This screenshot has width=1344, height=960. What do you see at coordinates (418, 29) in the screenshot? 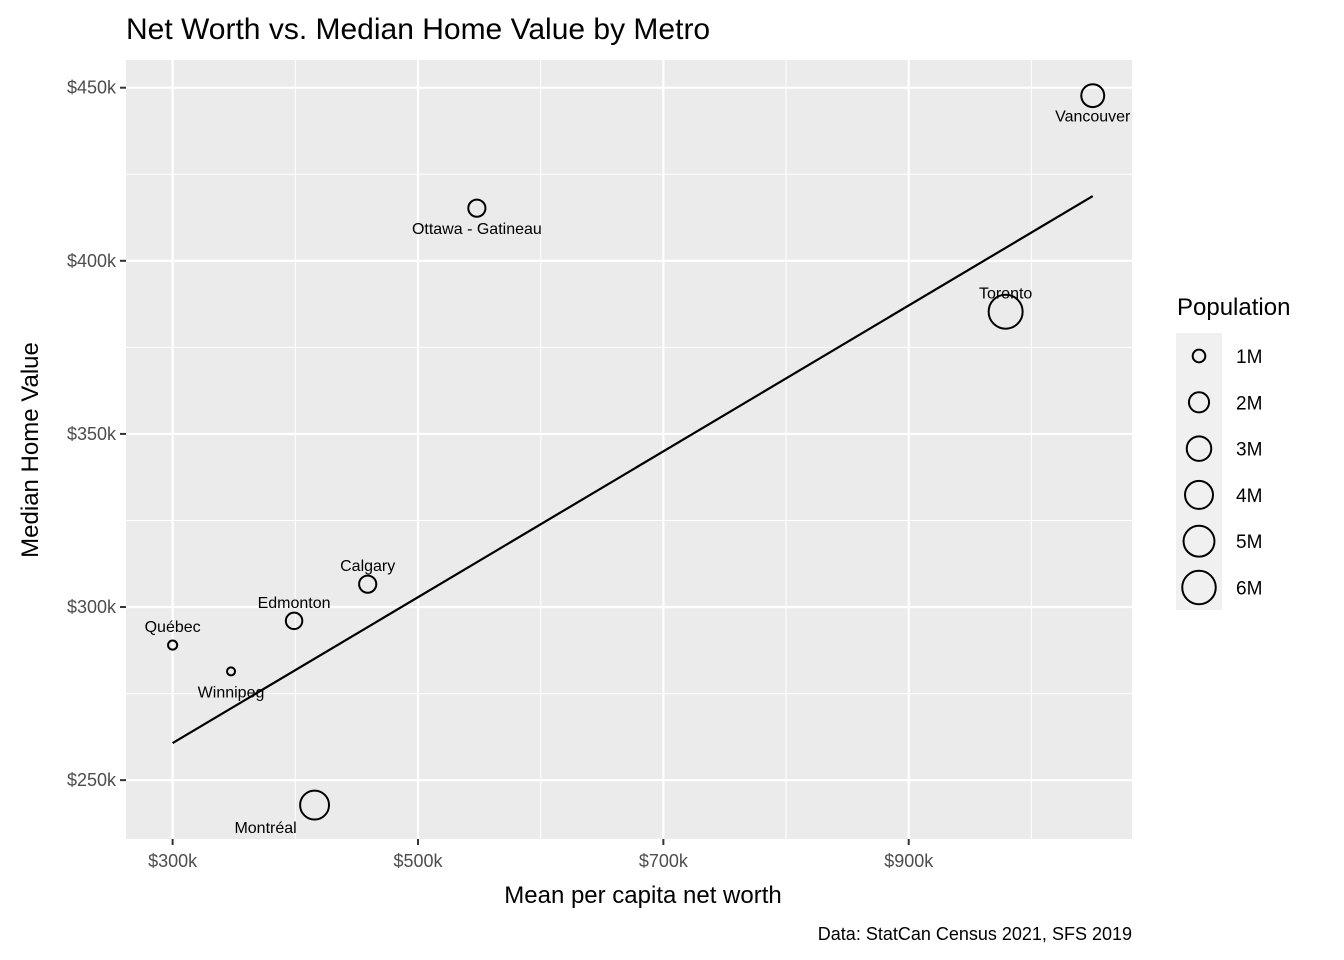
I see `chart-title: Net Worth vs. Median Home Value by Metro` at bounding box center [418, 29].